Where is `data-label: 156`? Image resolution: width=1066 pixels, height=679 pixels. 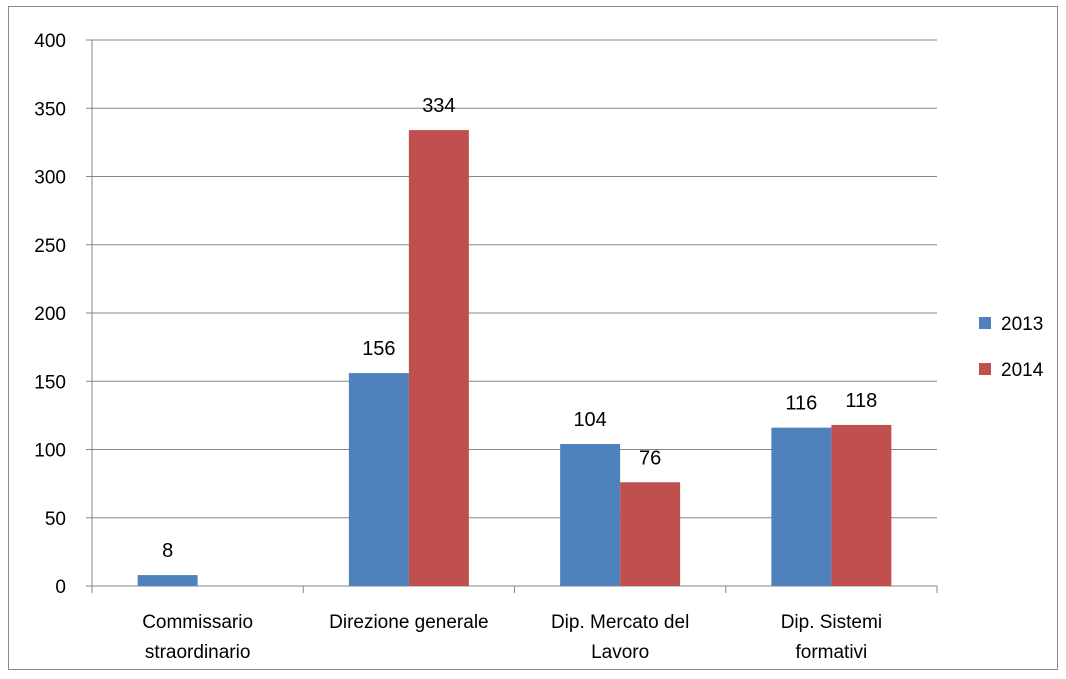 data-label: 156 is located at coordinates (378, 349).